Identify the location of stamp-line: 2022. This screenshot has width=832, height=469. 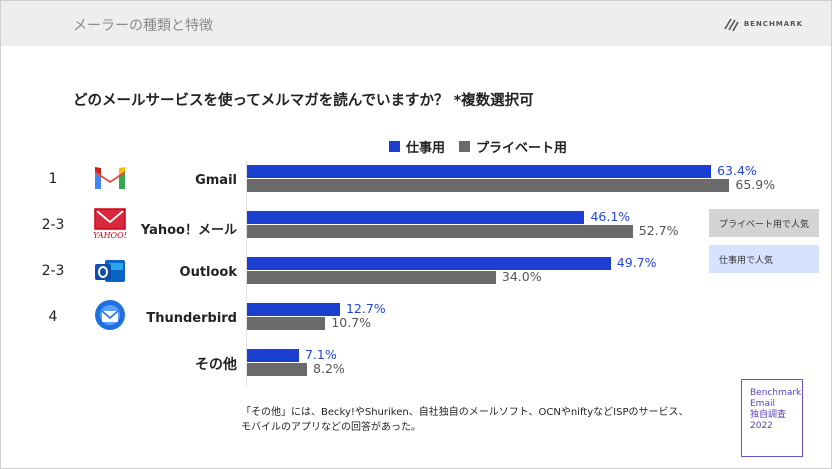
(761, 426).